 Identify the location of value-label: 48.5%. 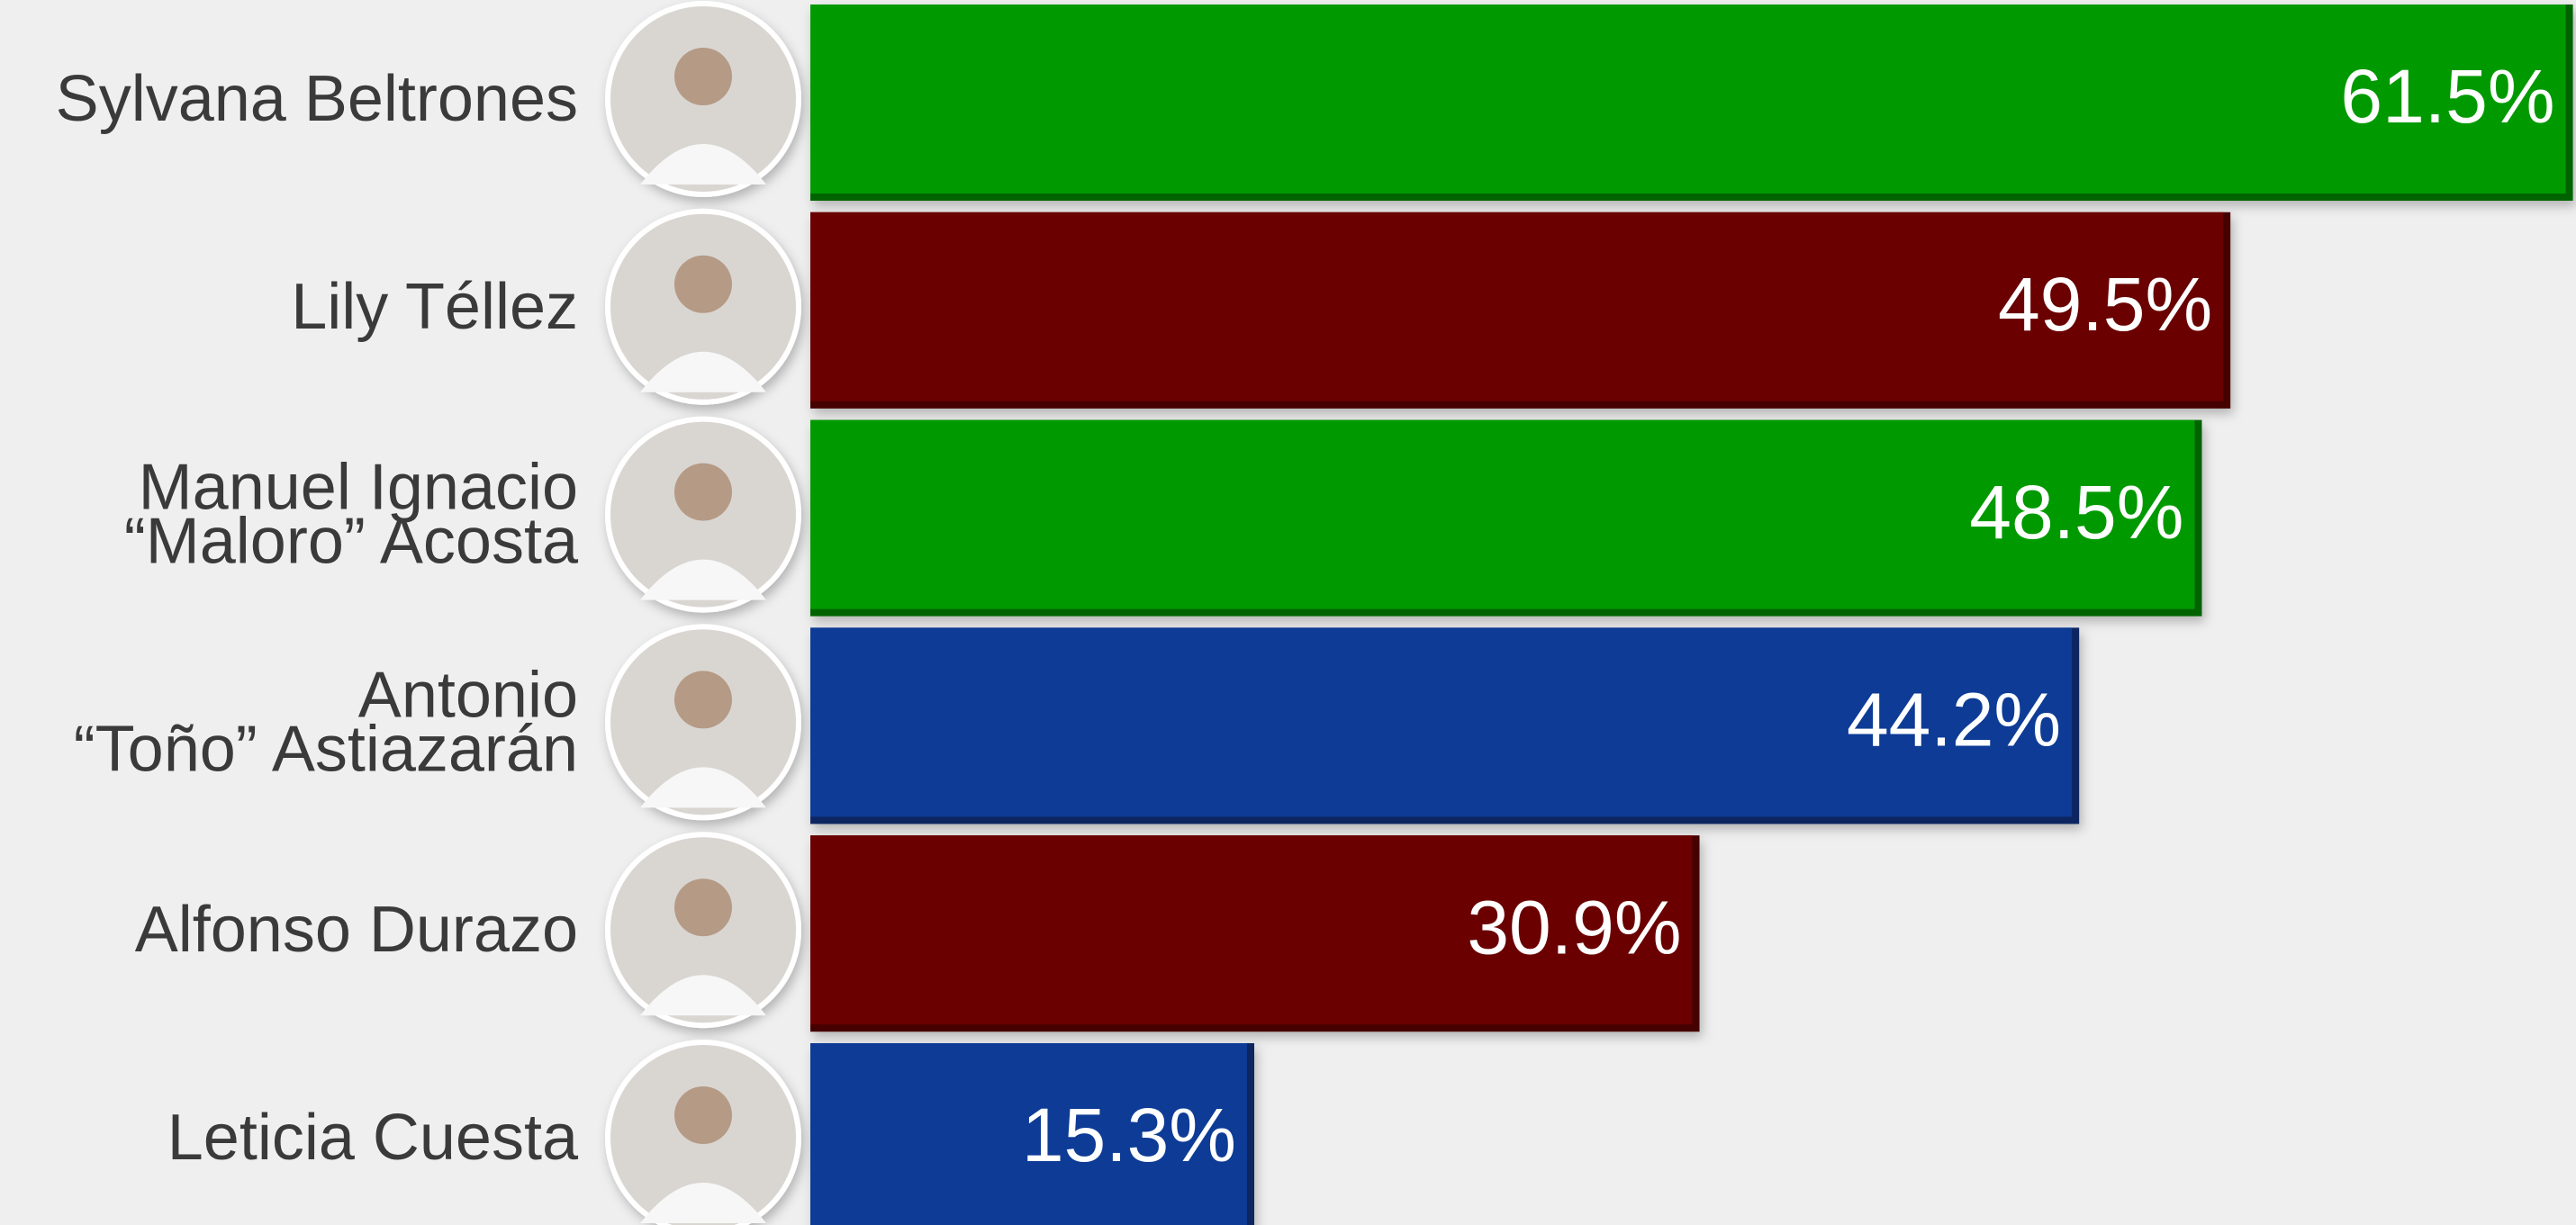
(2076, 512).